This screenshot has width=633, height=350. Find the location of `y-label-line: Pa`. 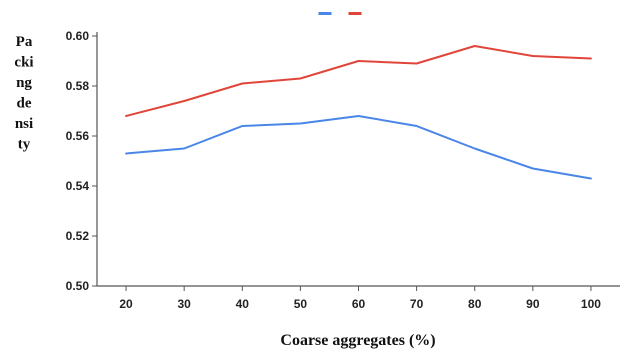

y-label-line: Pa is located at coordinates (24, 42).